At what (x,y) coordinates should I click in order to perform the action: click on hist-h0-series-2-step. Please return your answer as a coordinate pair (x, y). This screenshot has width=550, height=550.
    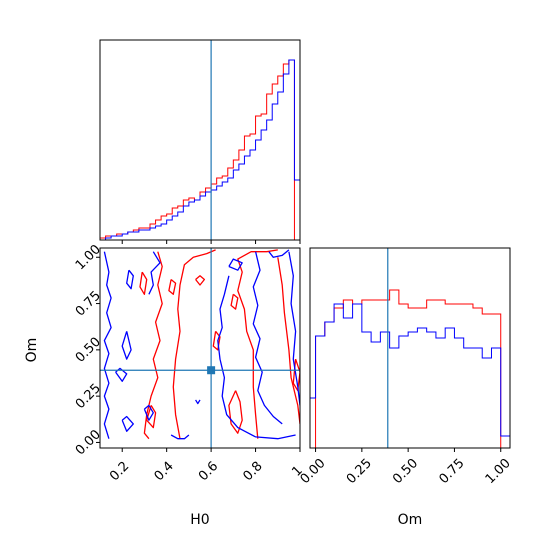
    Looking at the image, I should click on (200, 150).